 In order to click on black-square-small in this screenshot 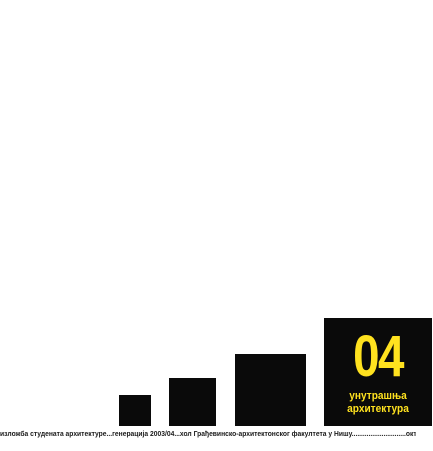, I will do `click(135, 410)`.